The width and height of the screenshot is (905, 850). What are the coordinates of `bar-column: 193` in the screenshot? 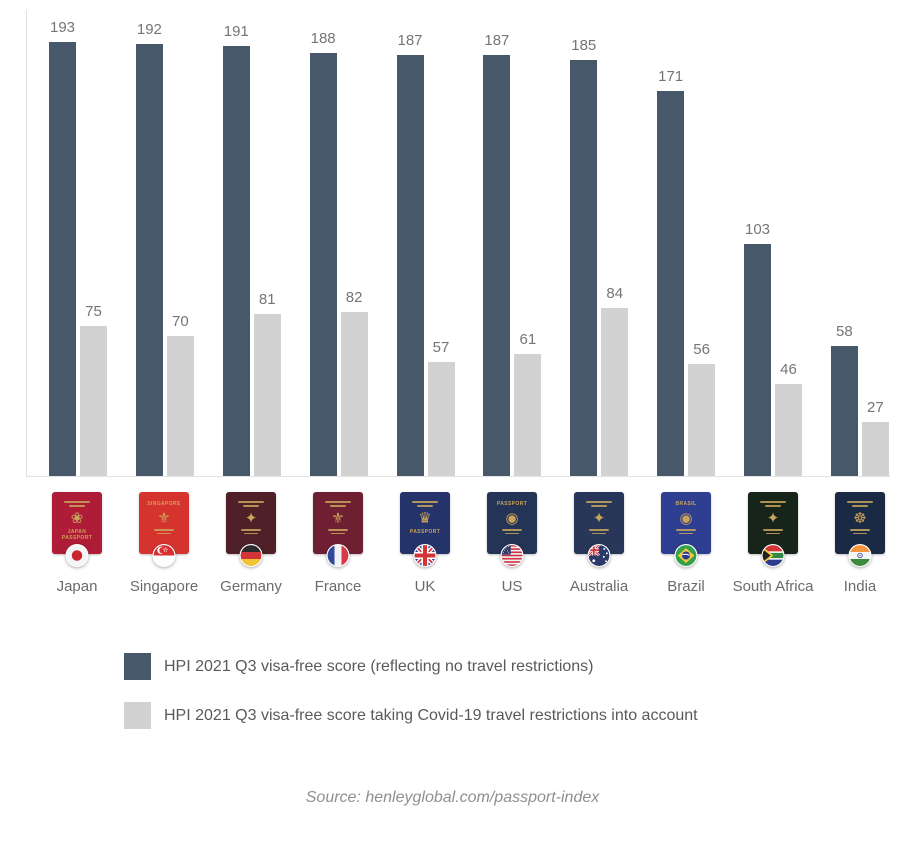 It's located at (62, 247).